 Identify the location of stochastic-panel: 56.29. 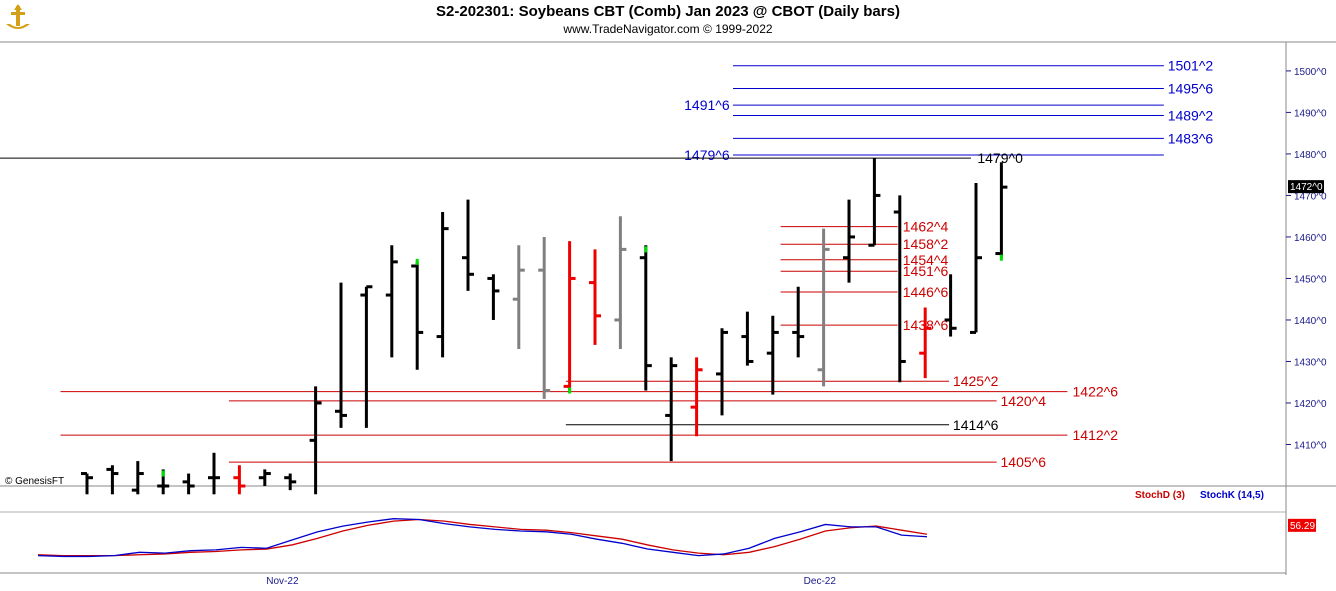
(676, 538).